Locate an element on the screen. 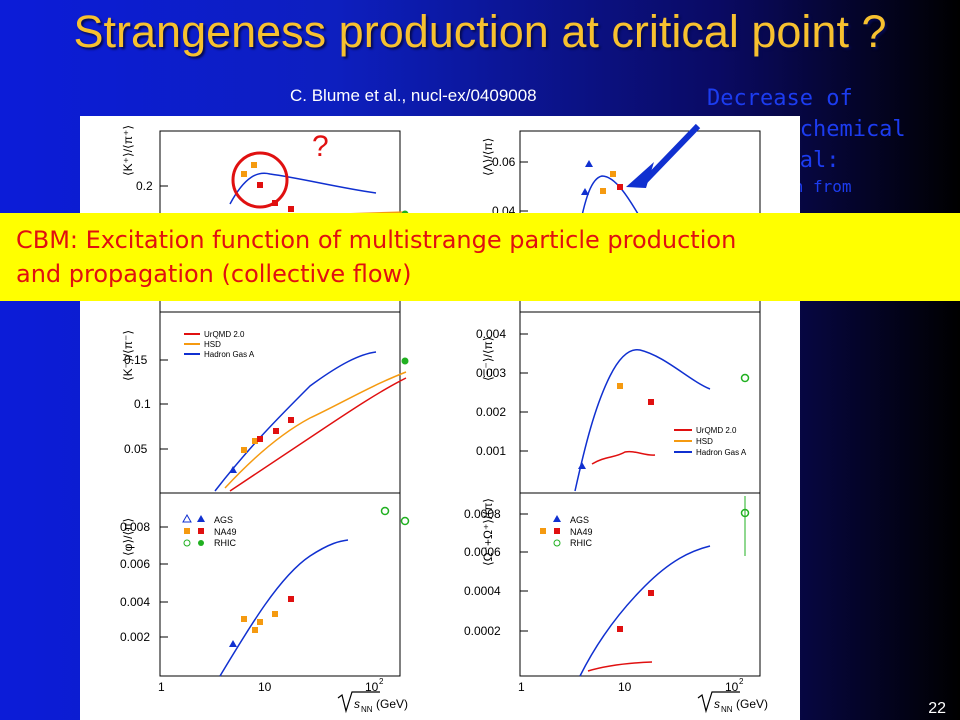 The height and width of the screenshot is (720, 960). kplus-ylabel: ⟨K⁺⟩/⟨π⁺⟩ is located at coordinates (128, 150).